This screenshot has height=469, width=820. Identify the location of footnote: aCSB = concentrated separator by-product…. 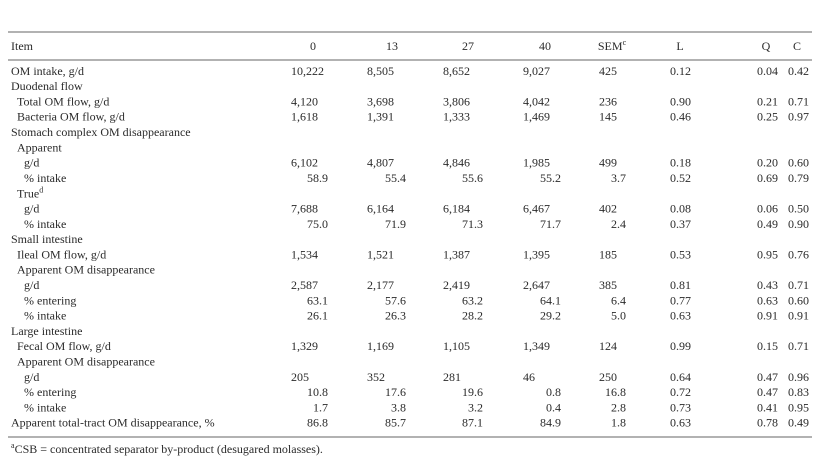
(167, 448).